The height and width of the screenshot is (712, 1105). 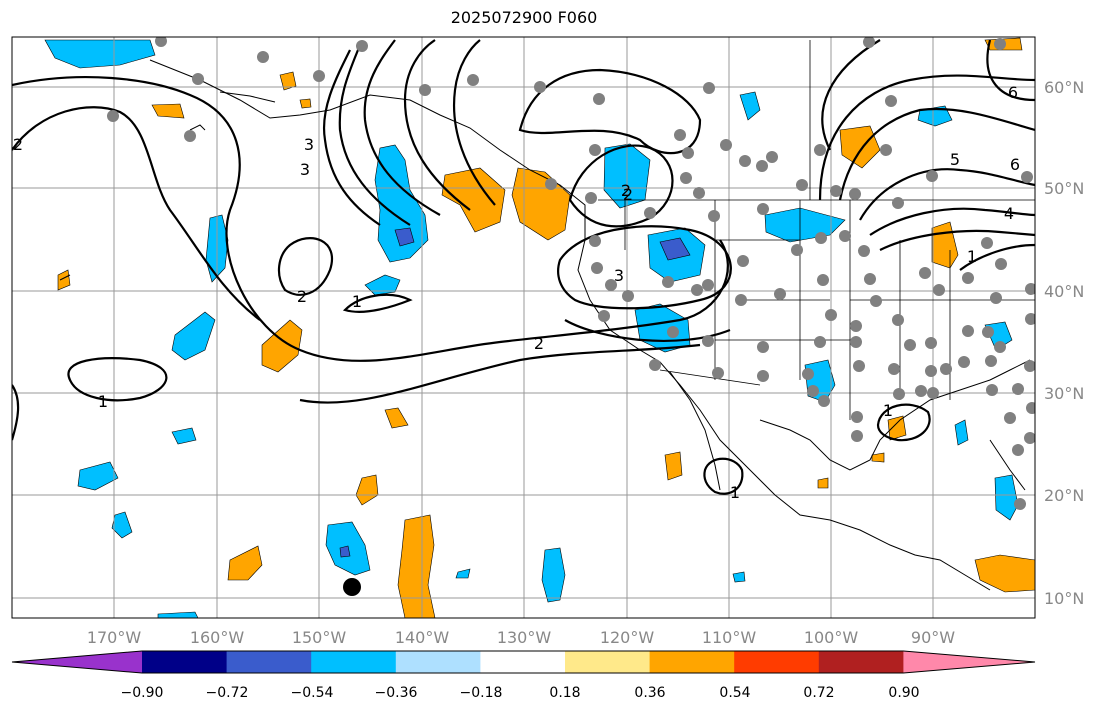 I want to click on colorbar-tick: 0.18, so click(x=564, y=693).